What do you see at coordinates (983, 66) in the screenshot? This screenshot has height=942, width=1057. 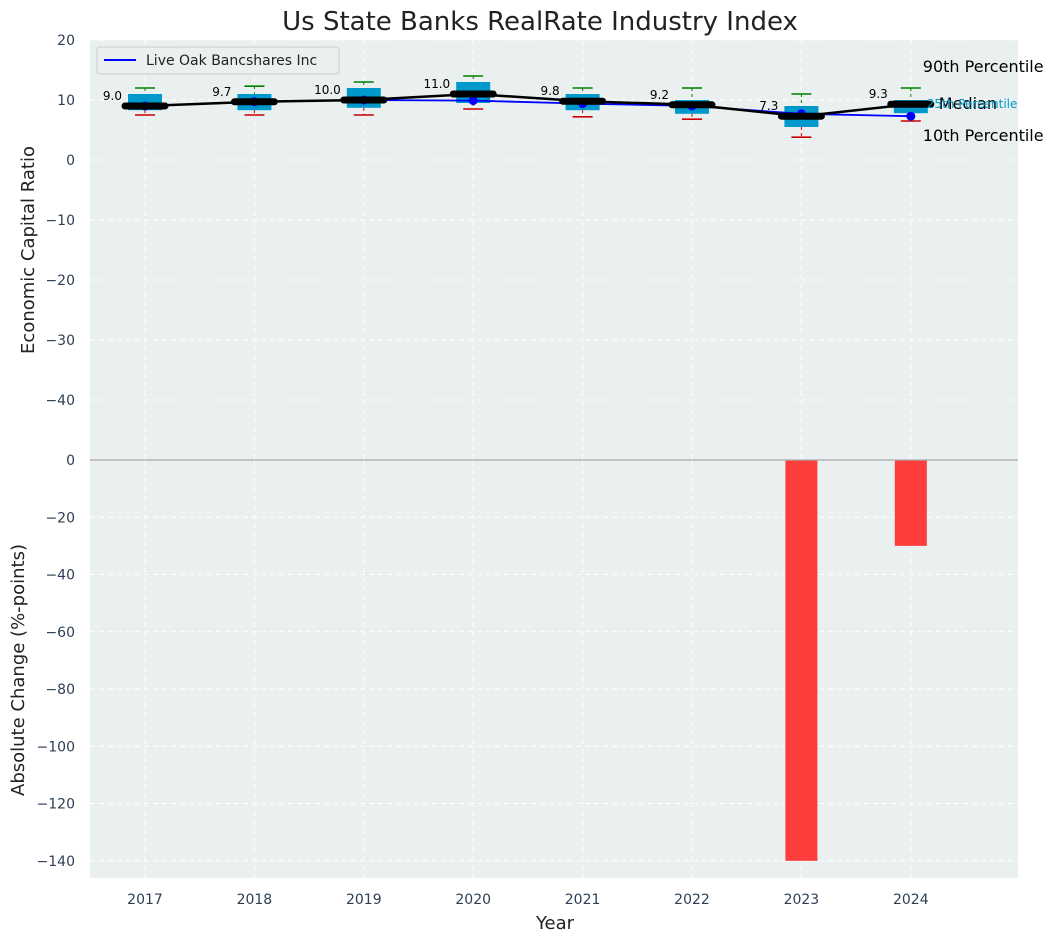 I see `annotation-90th: 90th Percentile` at bounding box center [983, 66].